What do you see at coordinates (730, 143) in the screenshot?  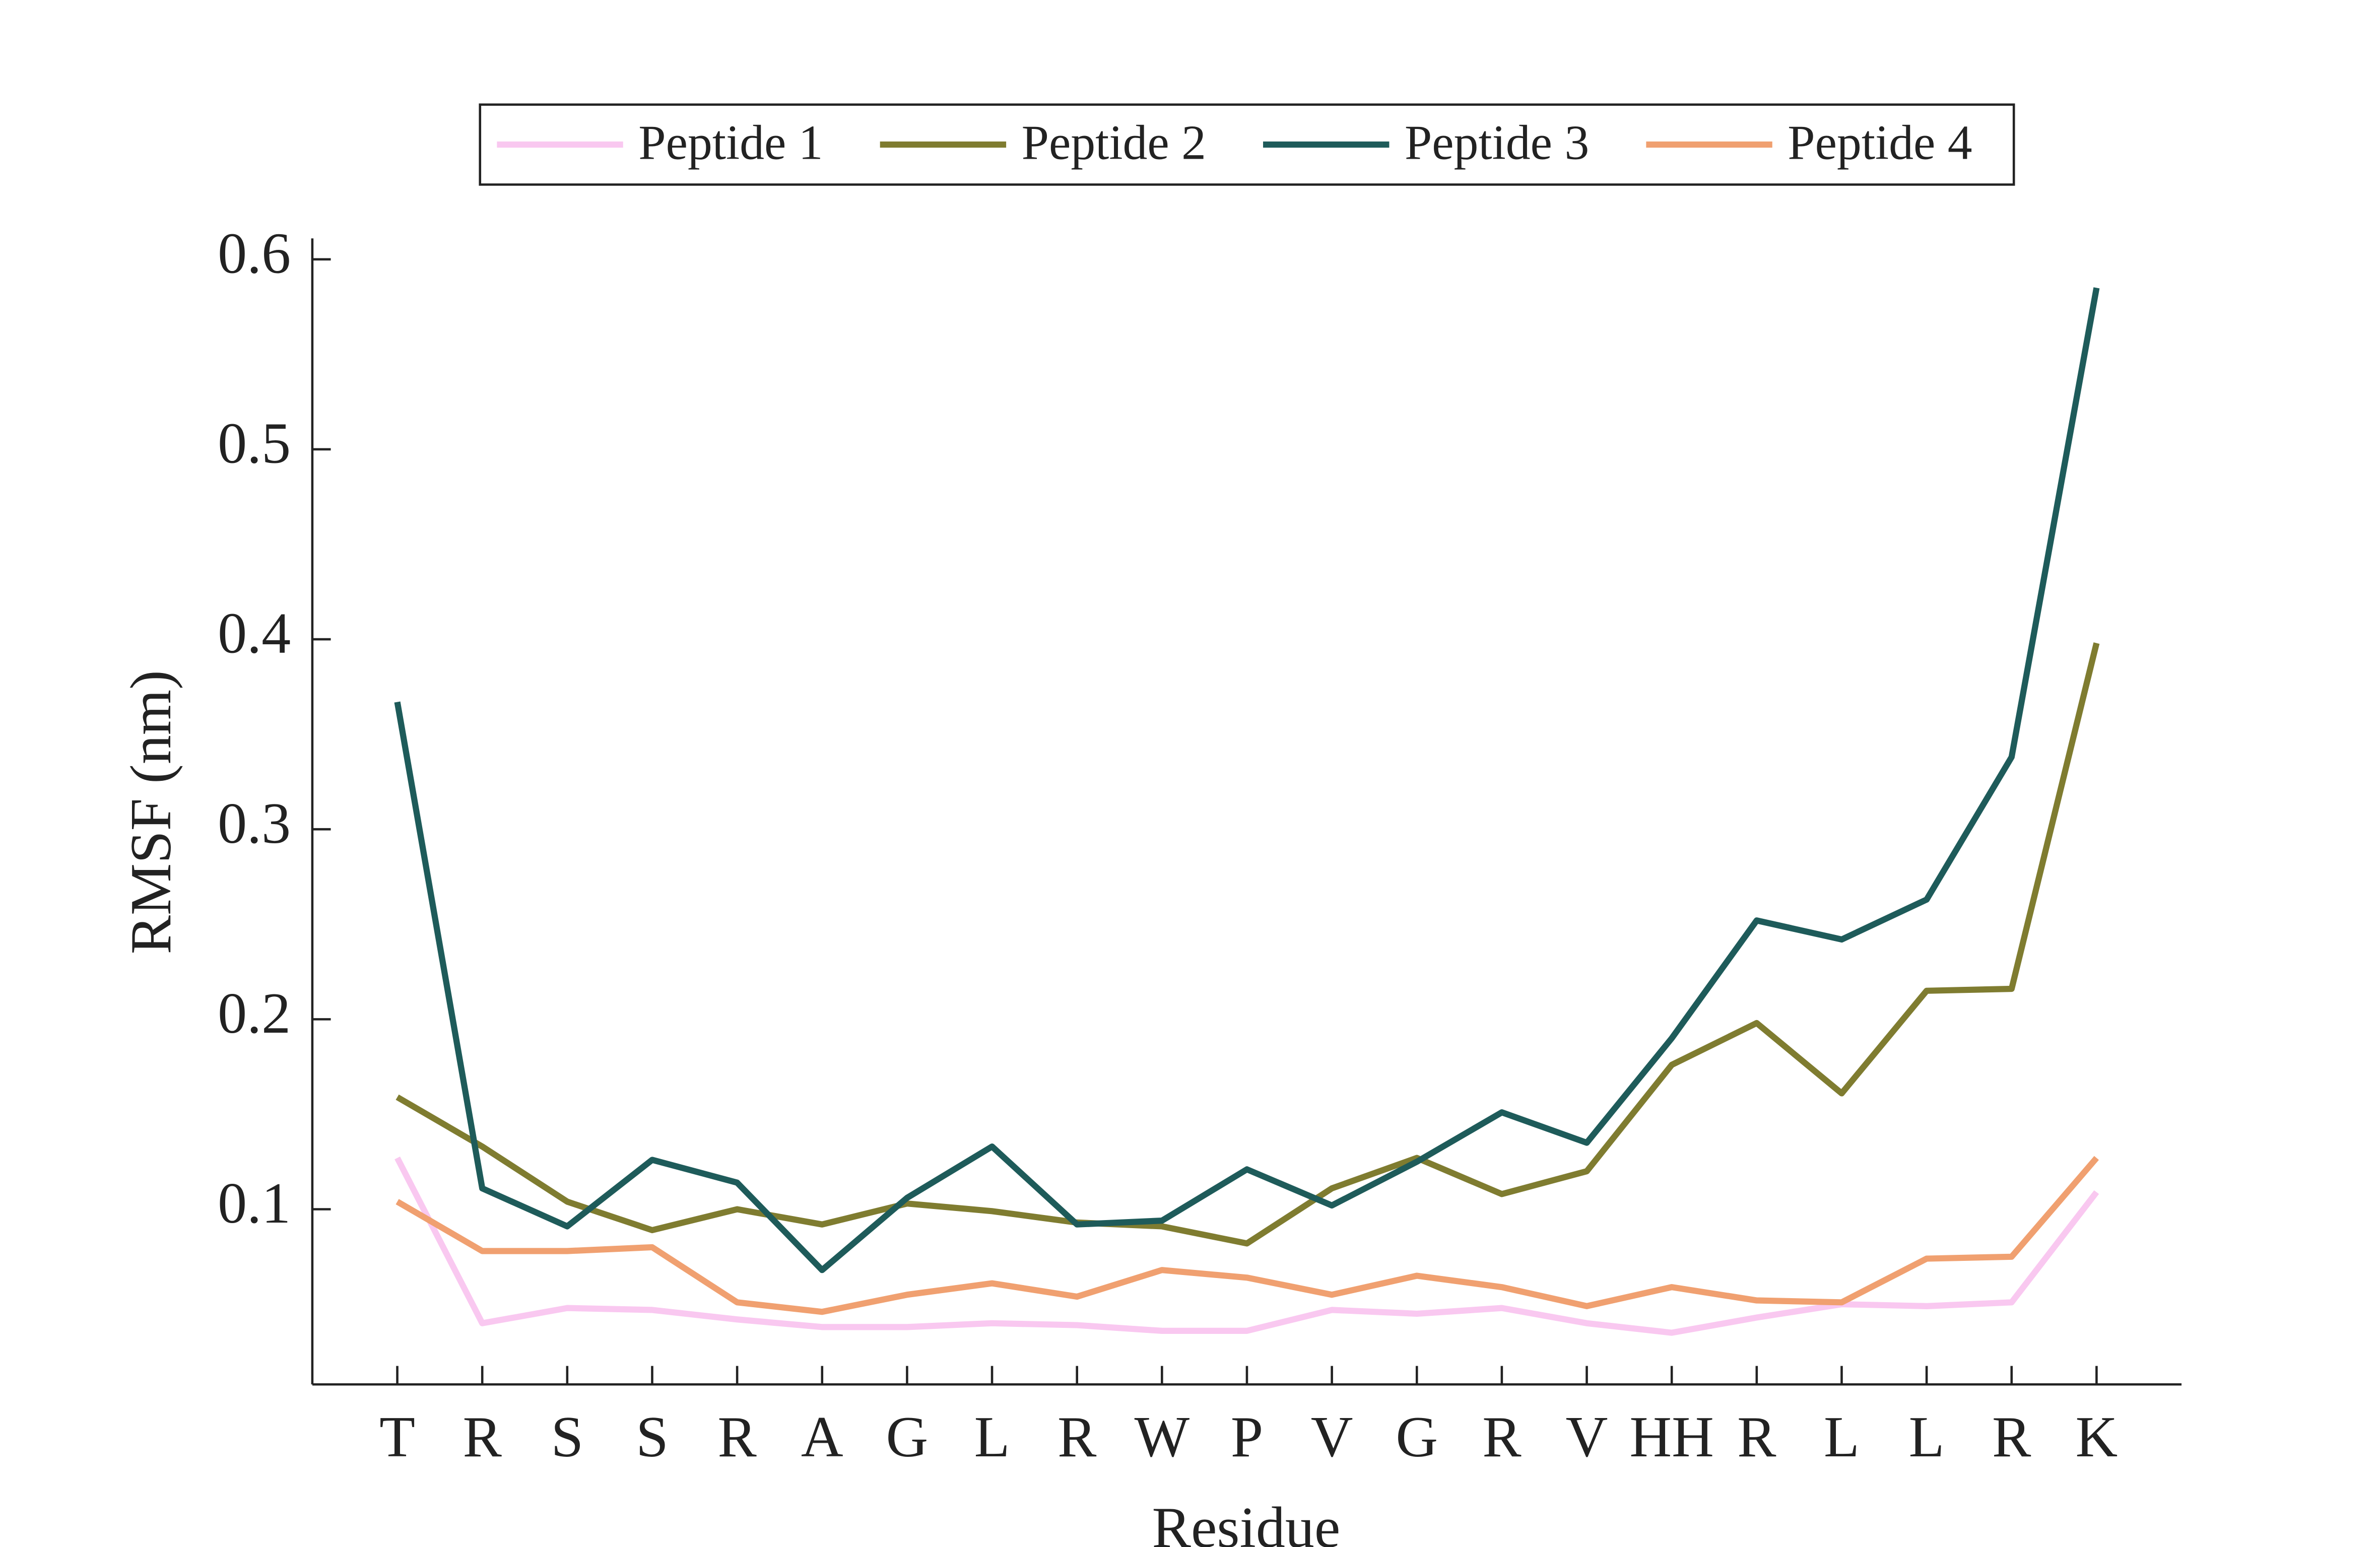 I see `legend-label: Peptide 1` at bounding box center [730, 143].